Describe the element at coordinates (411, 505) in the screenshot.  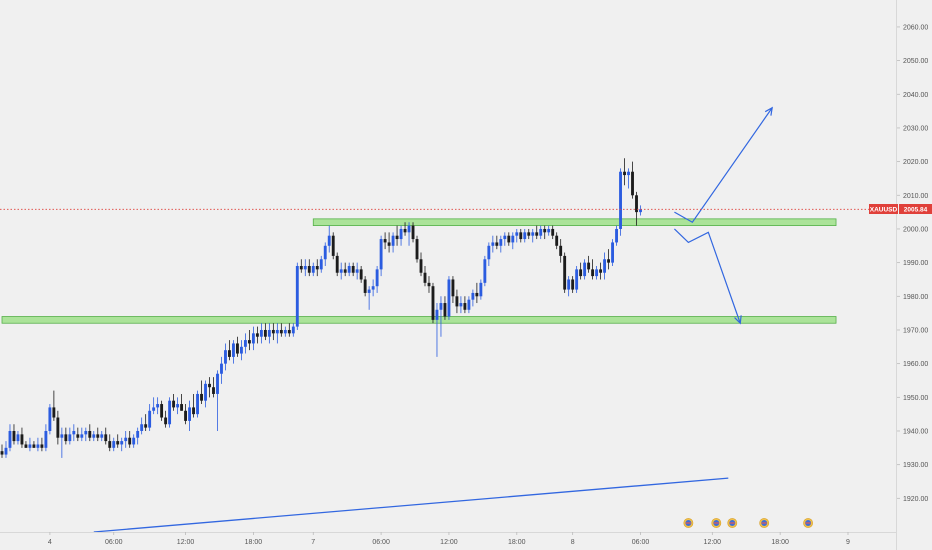
I see `trend-line` at that location.